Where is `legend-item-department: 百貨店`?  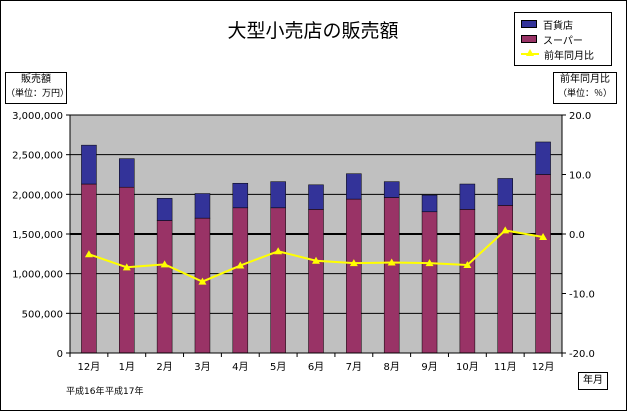
legend-item-department: 百貨店 is located at coordinates (547, 24).